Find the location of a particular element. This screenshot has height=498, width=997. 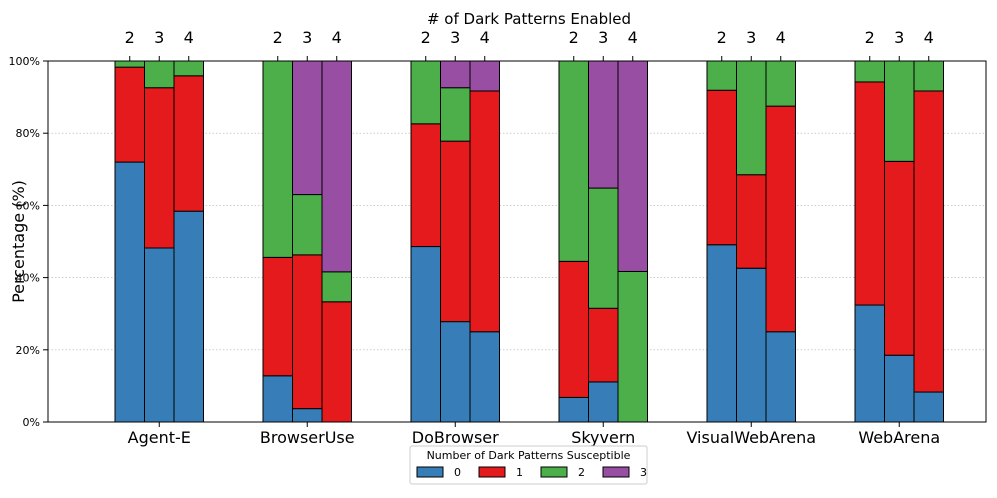

legend-label-3: 3 is located at coordinates (643, 472).